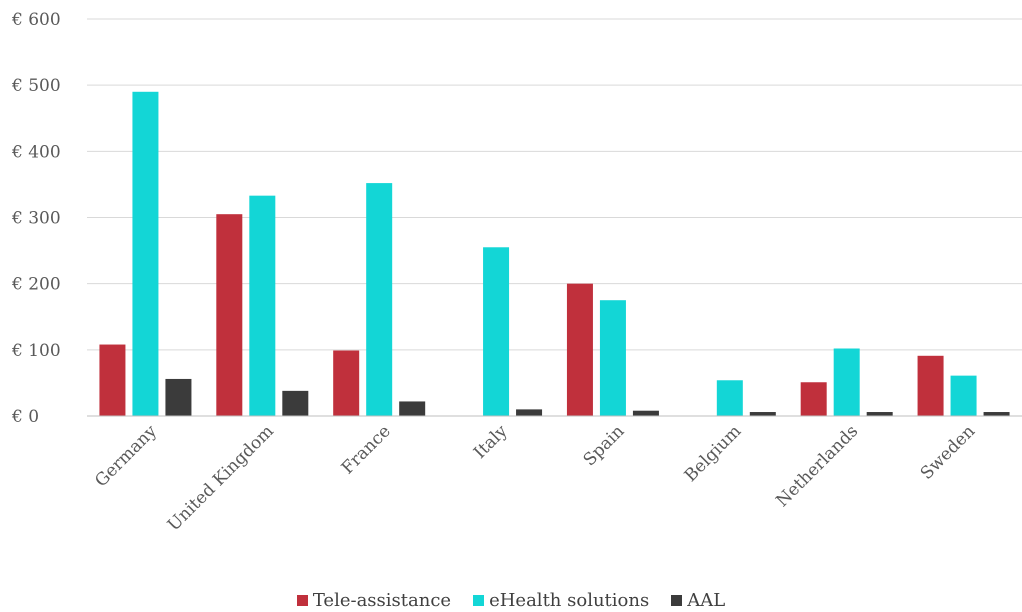 The width and height of the screenshot is (1022, 612). I want to click on legend-swatch-aal, so click(677, 600).